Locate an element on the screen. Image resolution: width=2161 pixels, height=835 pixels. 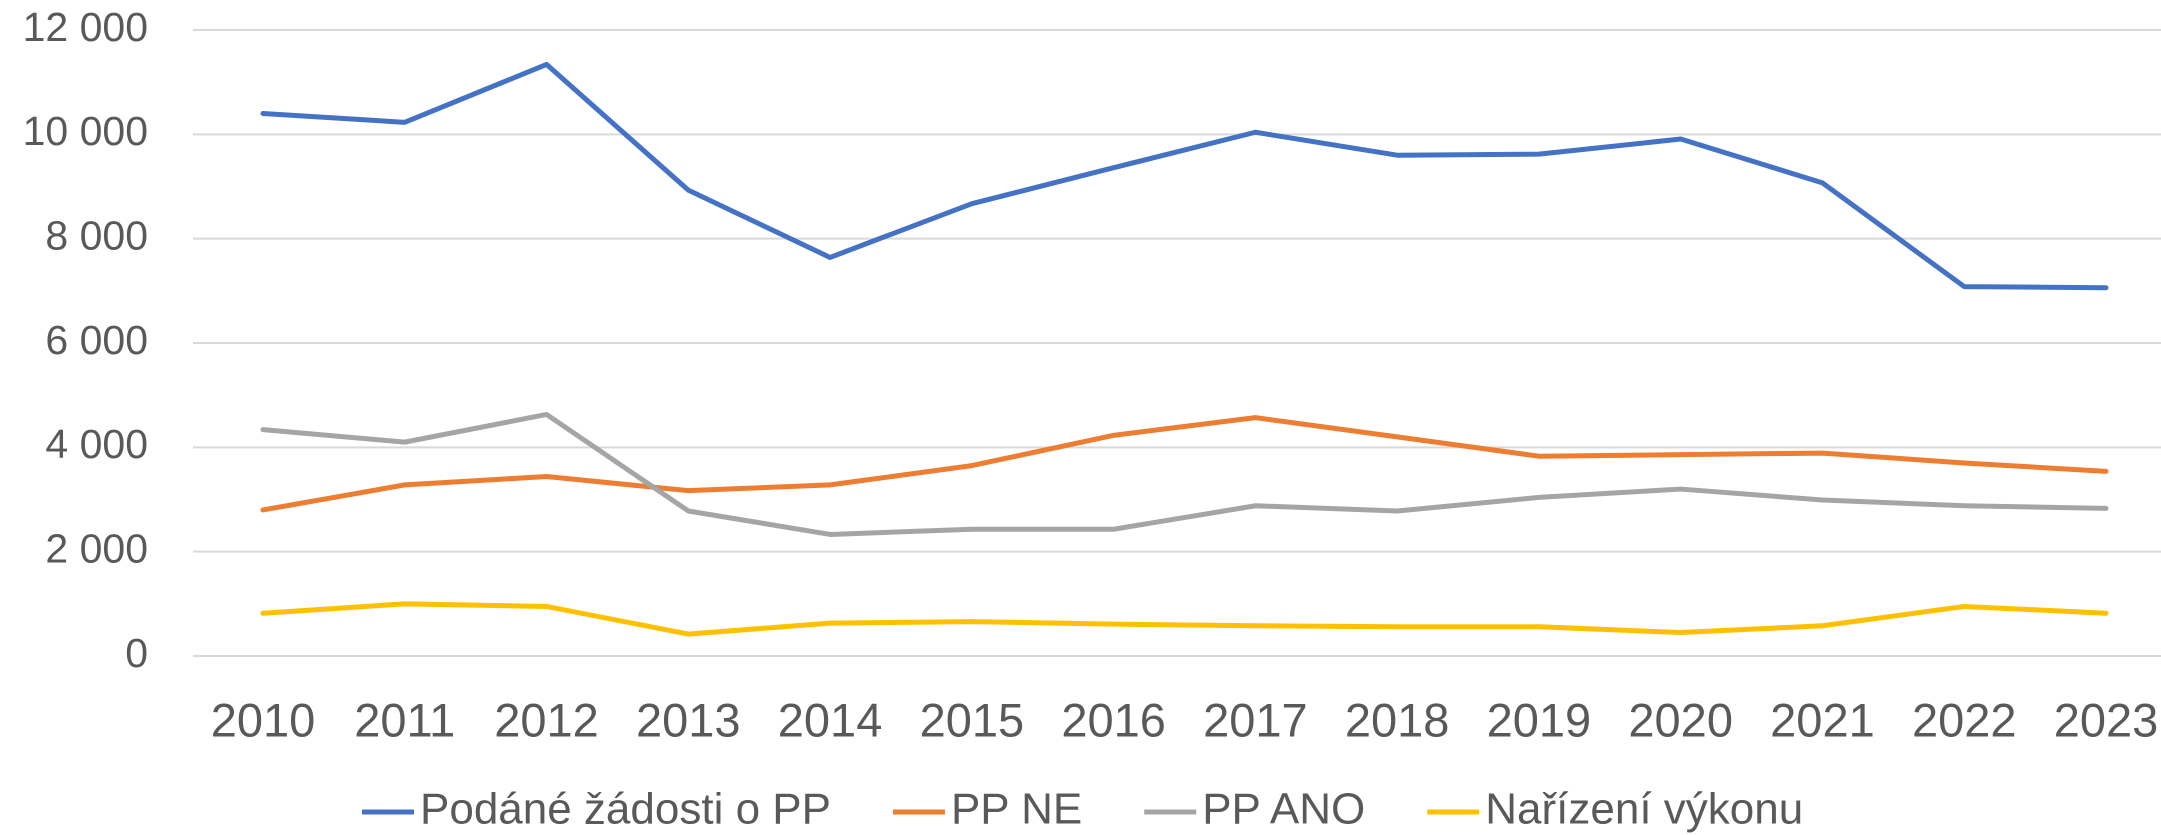
y-tick-label: 12 000 is located at coordinates (85, 27).